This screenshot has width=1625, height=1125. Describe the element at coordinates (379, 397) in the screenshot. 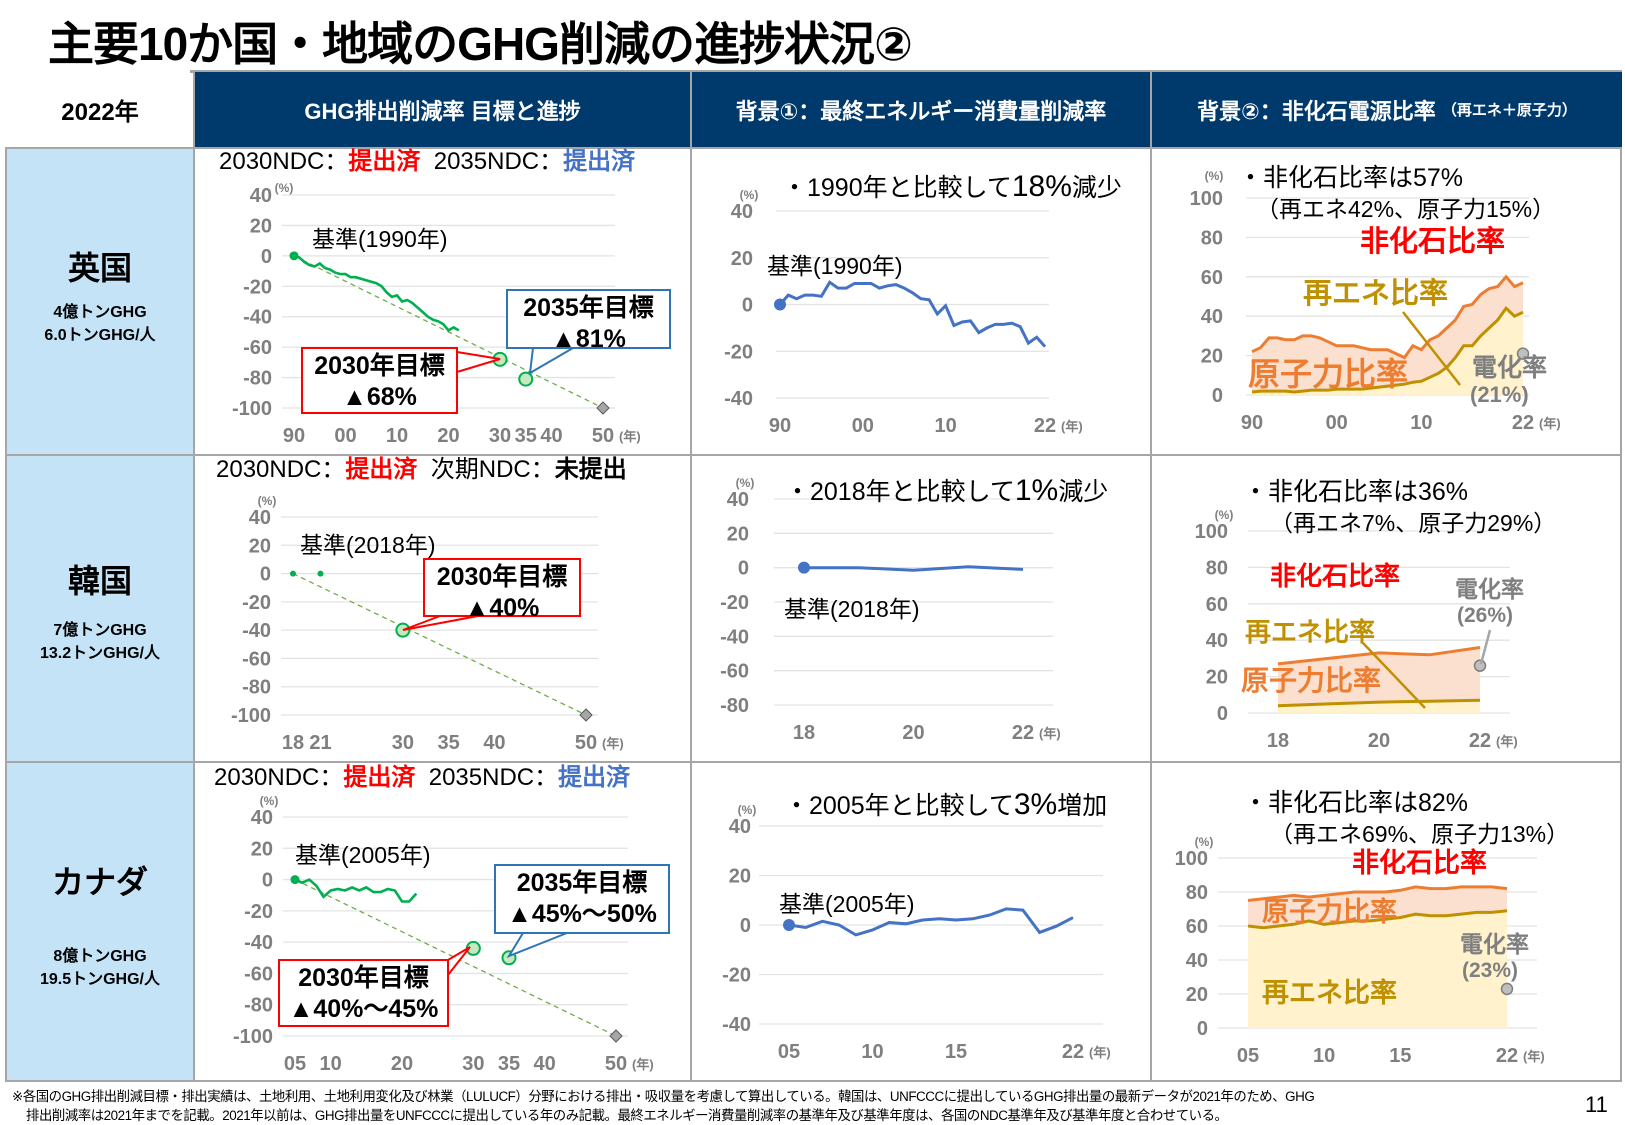

I see `target-value: ▲68%` at that location.